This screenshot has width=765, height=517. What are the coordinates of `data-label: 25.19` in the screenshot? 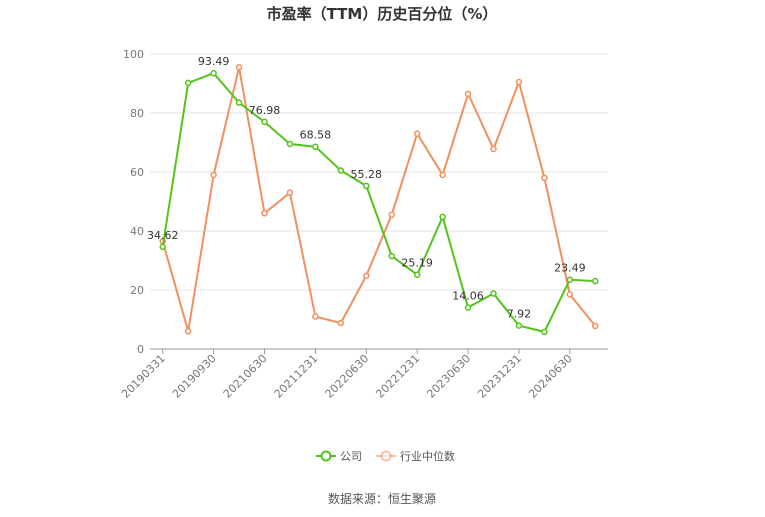 It's located at (417, 263).